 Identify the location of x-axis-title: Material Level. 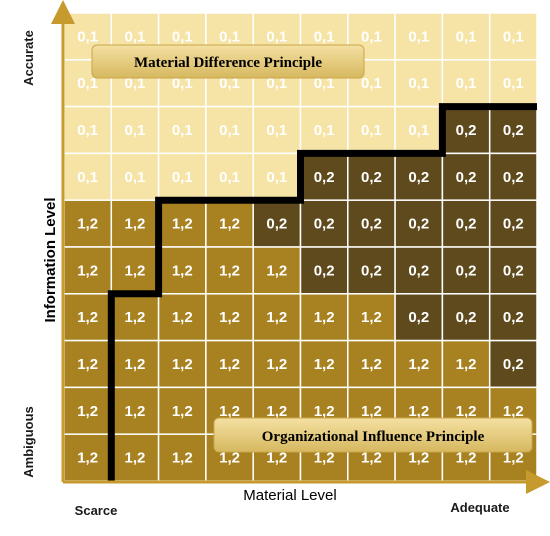
(289, 495).